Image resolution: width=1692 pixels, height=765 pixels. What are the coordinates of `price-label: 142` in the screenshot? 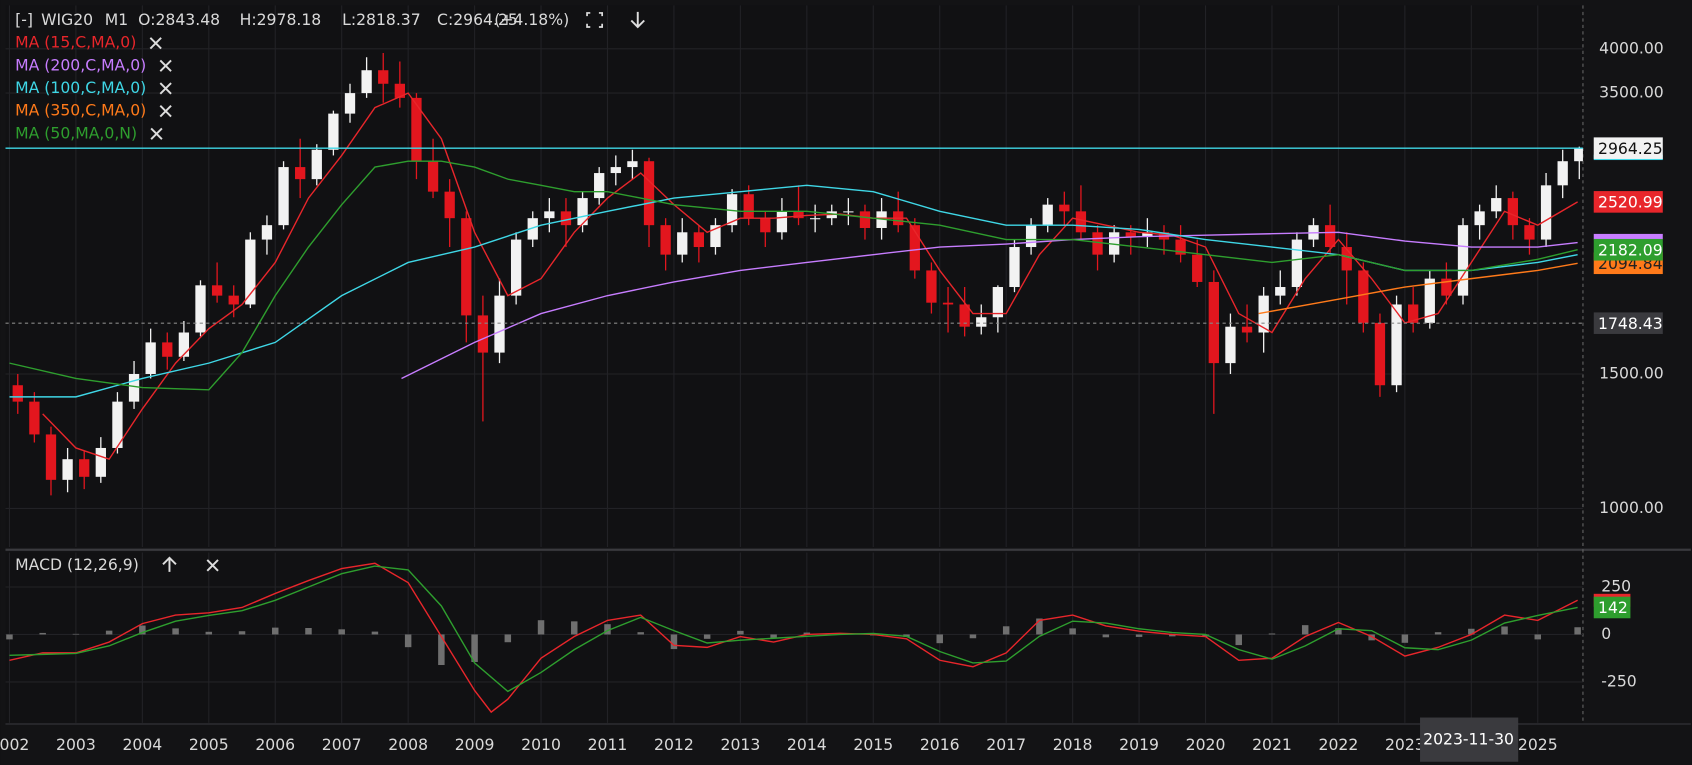 It's located at (1613, 607).